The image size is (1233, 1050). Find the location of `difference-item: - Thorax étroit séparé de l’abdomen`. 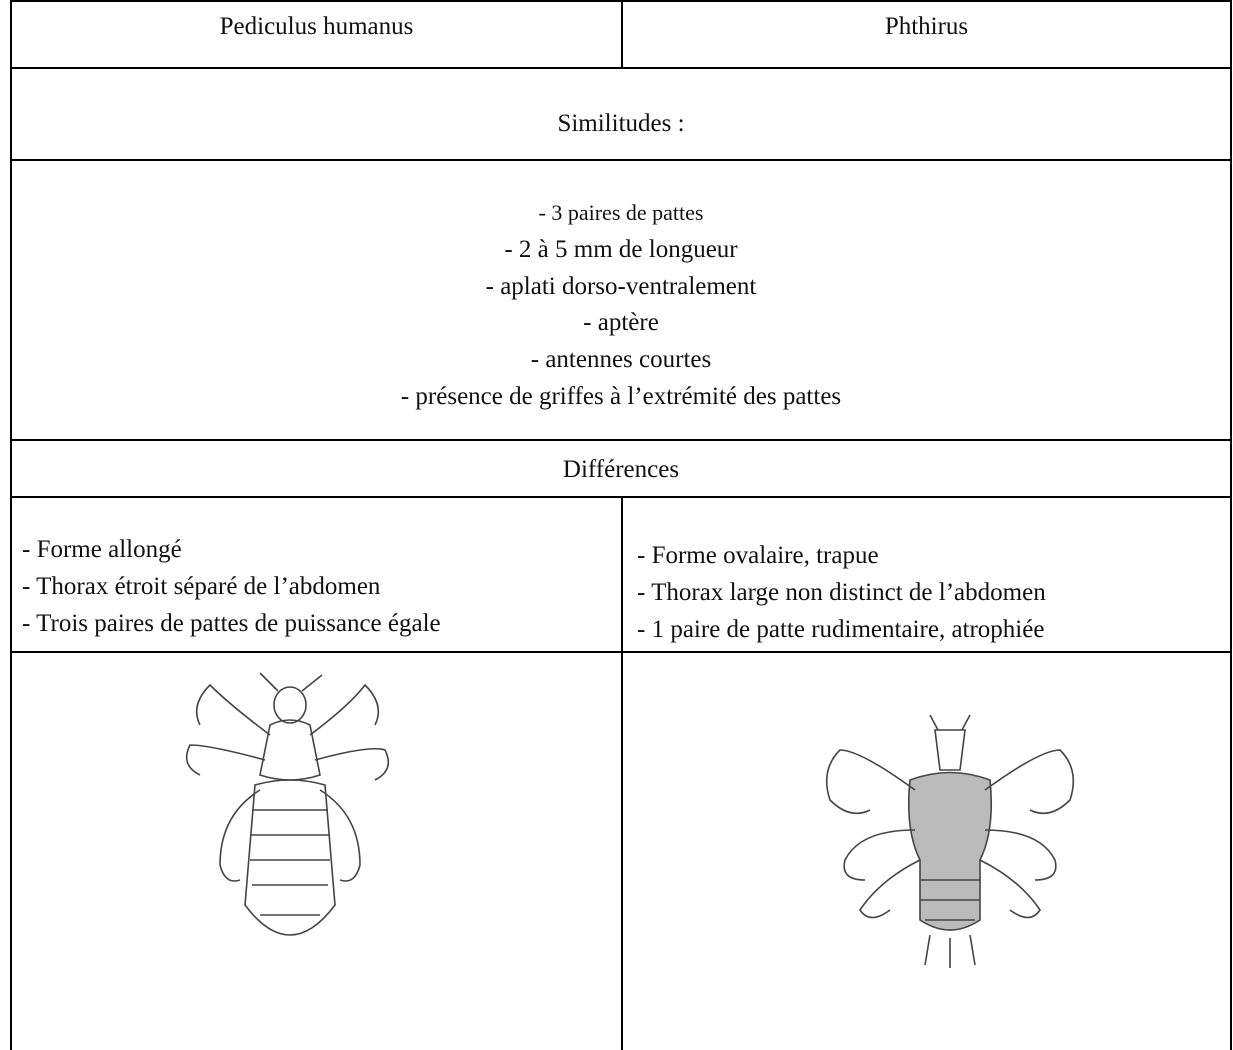

difference-item: - Thorax étroit séparé de l’abdomen is located at coordinates (201, 586).